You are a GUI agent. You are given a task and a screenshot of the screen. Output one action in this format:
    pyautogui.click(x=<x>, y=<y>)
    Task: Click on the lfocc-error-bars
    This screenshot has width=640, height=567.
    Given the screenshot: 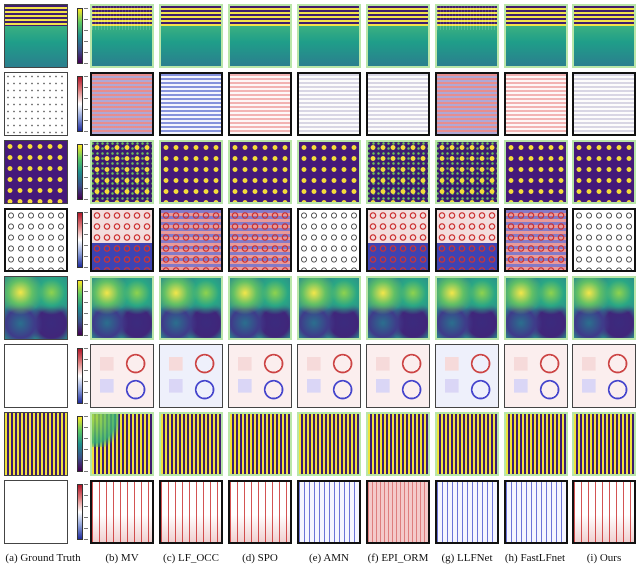 What is the action you would take?
    pyautogui.click(x=191, y=512)
    